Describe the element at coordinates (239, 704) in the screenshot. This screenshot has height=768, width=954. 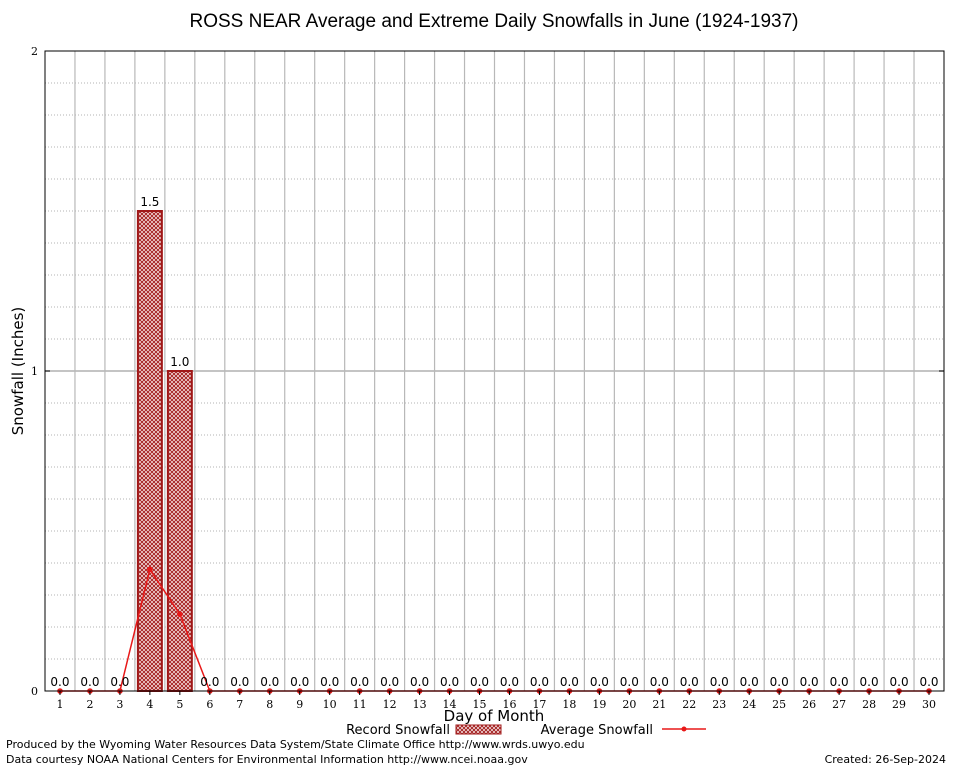
I see `x-tick-label: 7` at that location.